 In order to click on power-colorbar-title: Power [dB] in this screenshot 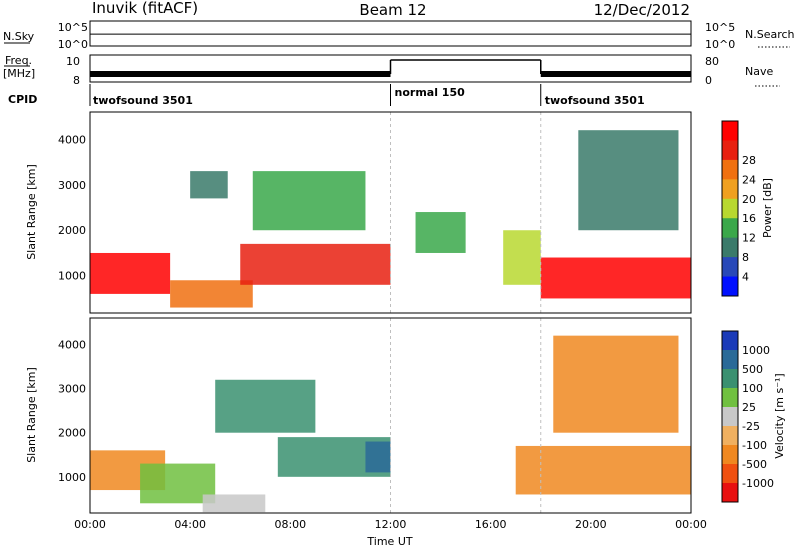, I will do `click(767, 208)`.